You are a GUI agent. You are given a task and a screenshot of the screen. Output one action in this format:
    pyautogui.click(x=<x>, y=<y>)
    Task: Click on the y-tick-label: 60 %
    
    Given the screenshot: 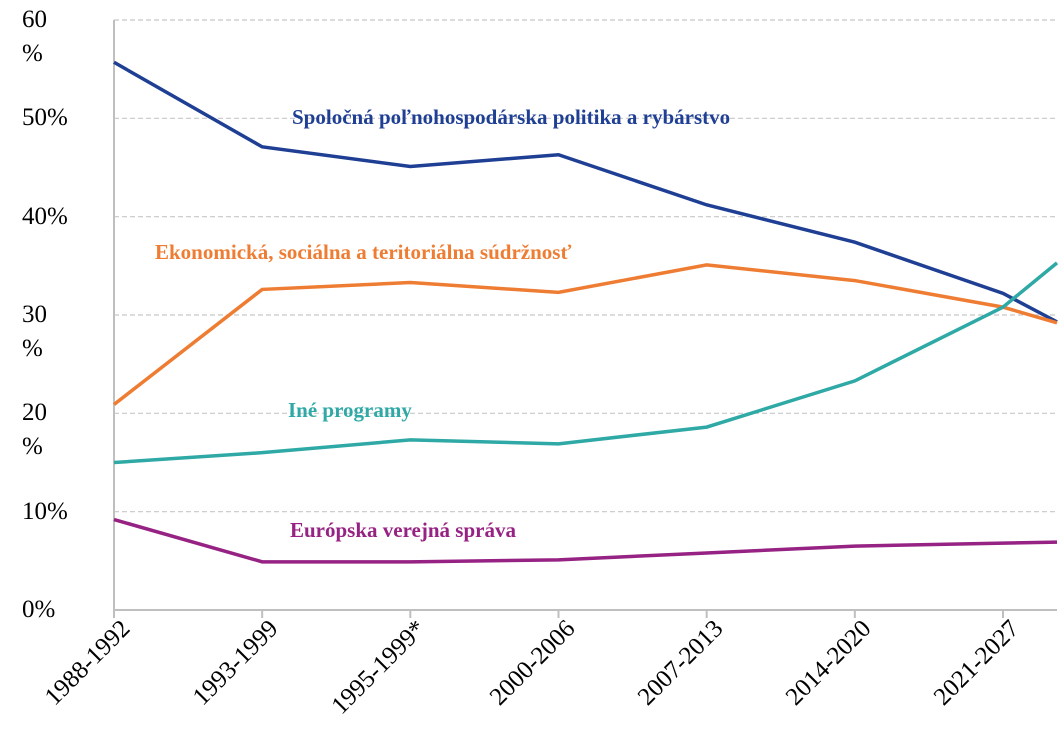 What is the action you would take?
    pyautogui.click(x=34, y=36)
    